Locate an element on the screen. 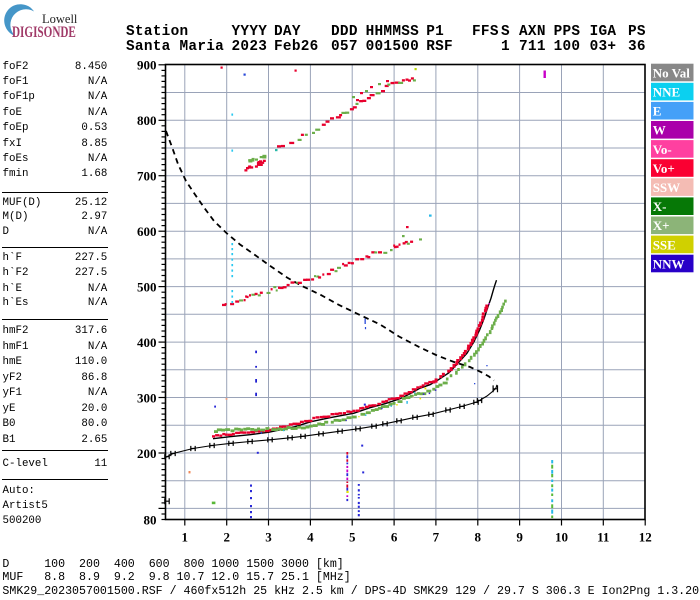 This screenshot has height=600, width=700. svg-text: 900 is located at coordinates (147, 65).